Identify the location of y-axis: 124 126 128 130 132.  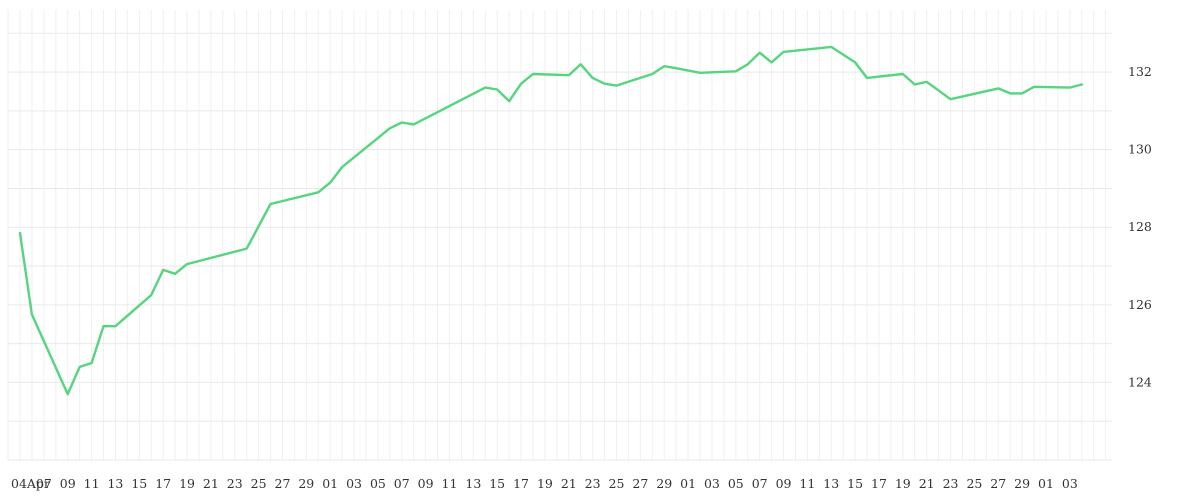
(1140, 226).